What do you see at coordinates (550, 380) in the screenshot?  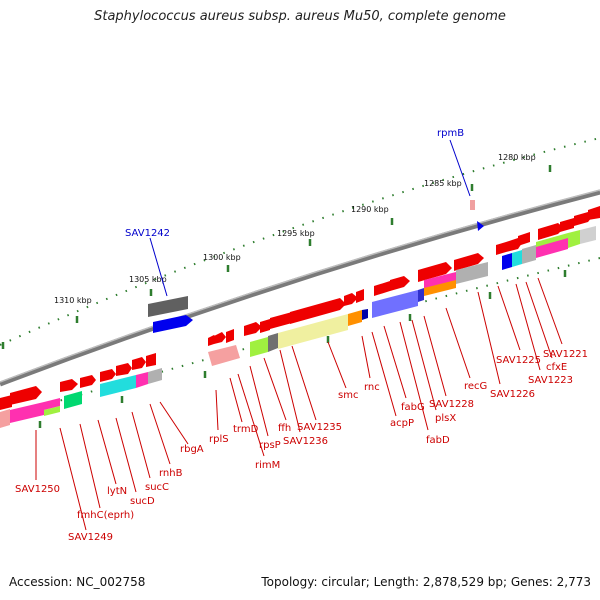 I see `gene-label-SAV1223: SAV1223` at bounding box center [550, 380].